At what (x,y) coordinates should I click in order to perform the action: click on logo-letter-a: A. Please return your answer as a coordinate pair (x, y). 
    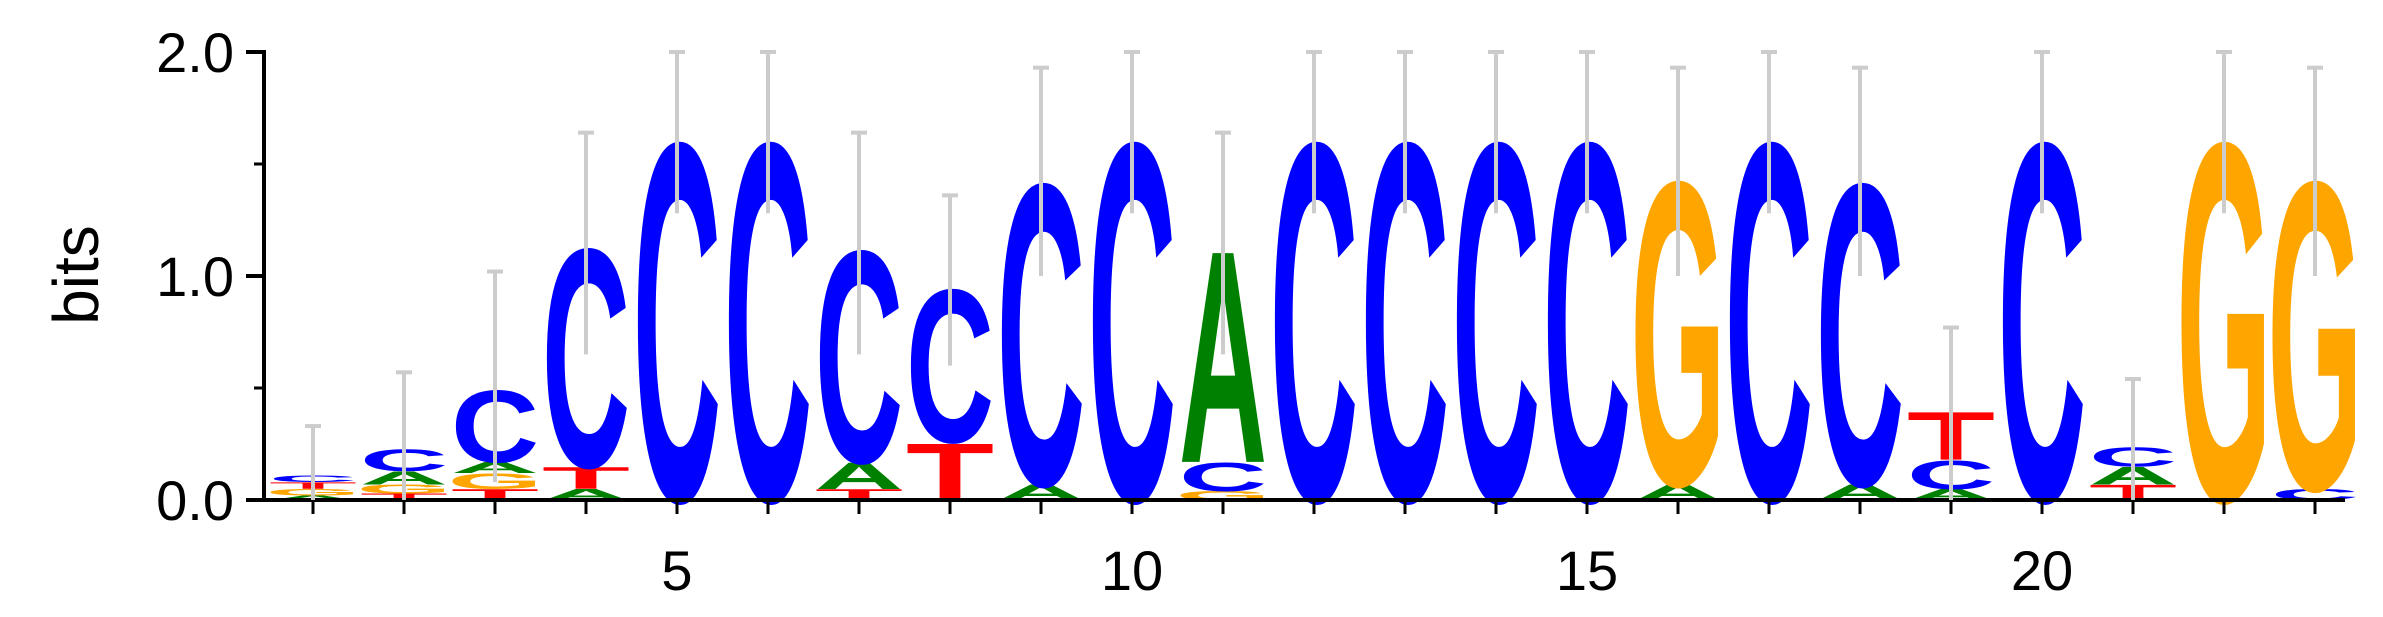
    Looking at the image, I should click on (859, 476).